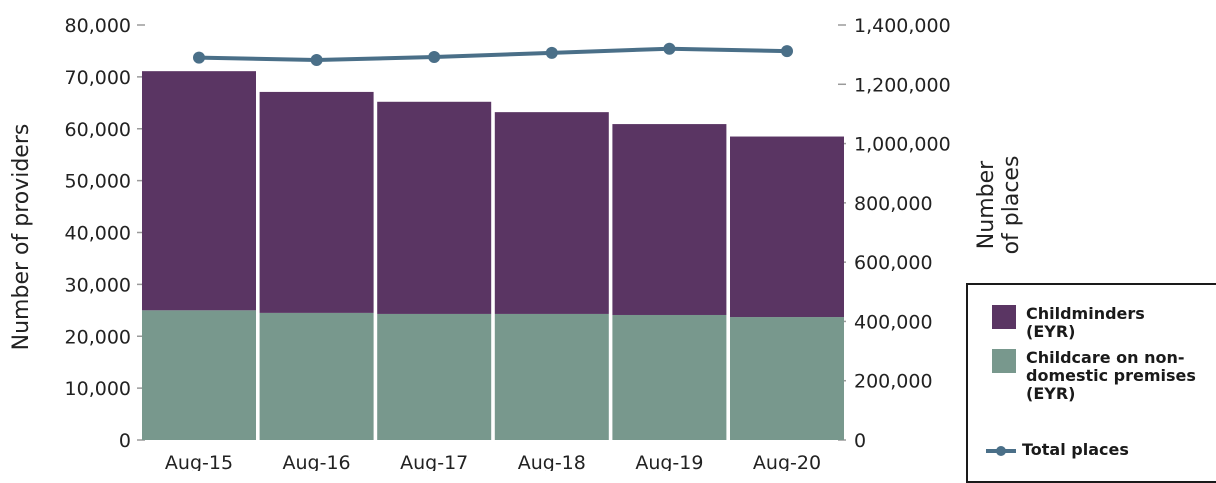 The width and height of the screenshot is (1216, 483). What do you see at coordinates (98, 285) in the screenshot?
I see `left-tick-label: 30,000` at bounding box center [98, 285].